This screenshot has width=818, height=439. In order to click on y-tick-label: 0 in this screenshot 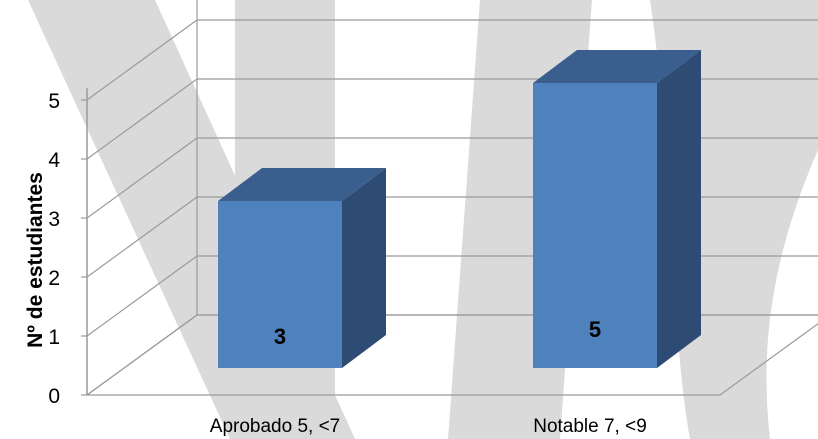, I will do `click(54, 396)`.